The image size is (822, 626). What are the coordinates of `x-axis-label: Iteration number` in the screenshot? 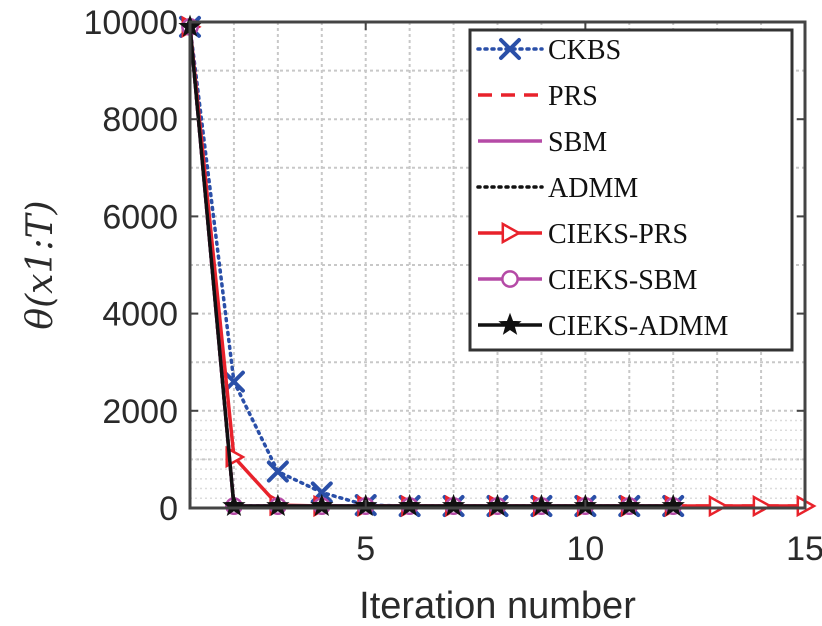 It's located at (497, 605).